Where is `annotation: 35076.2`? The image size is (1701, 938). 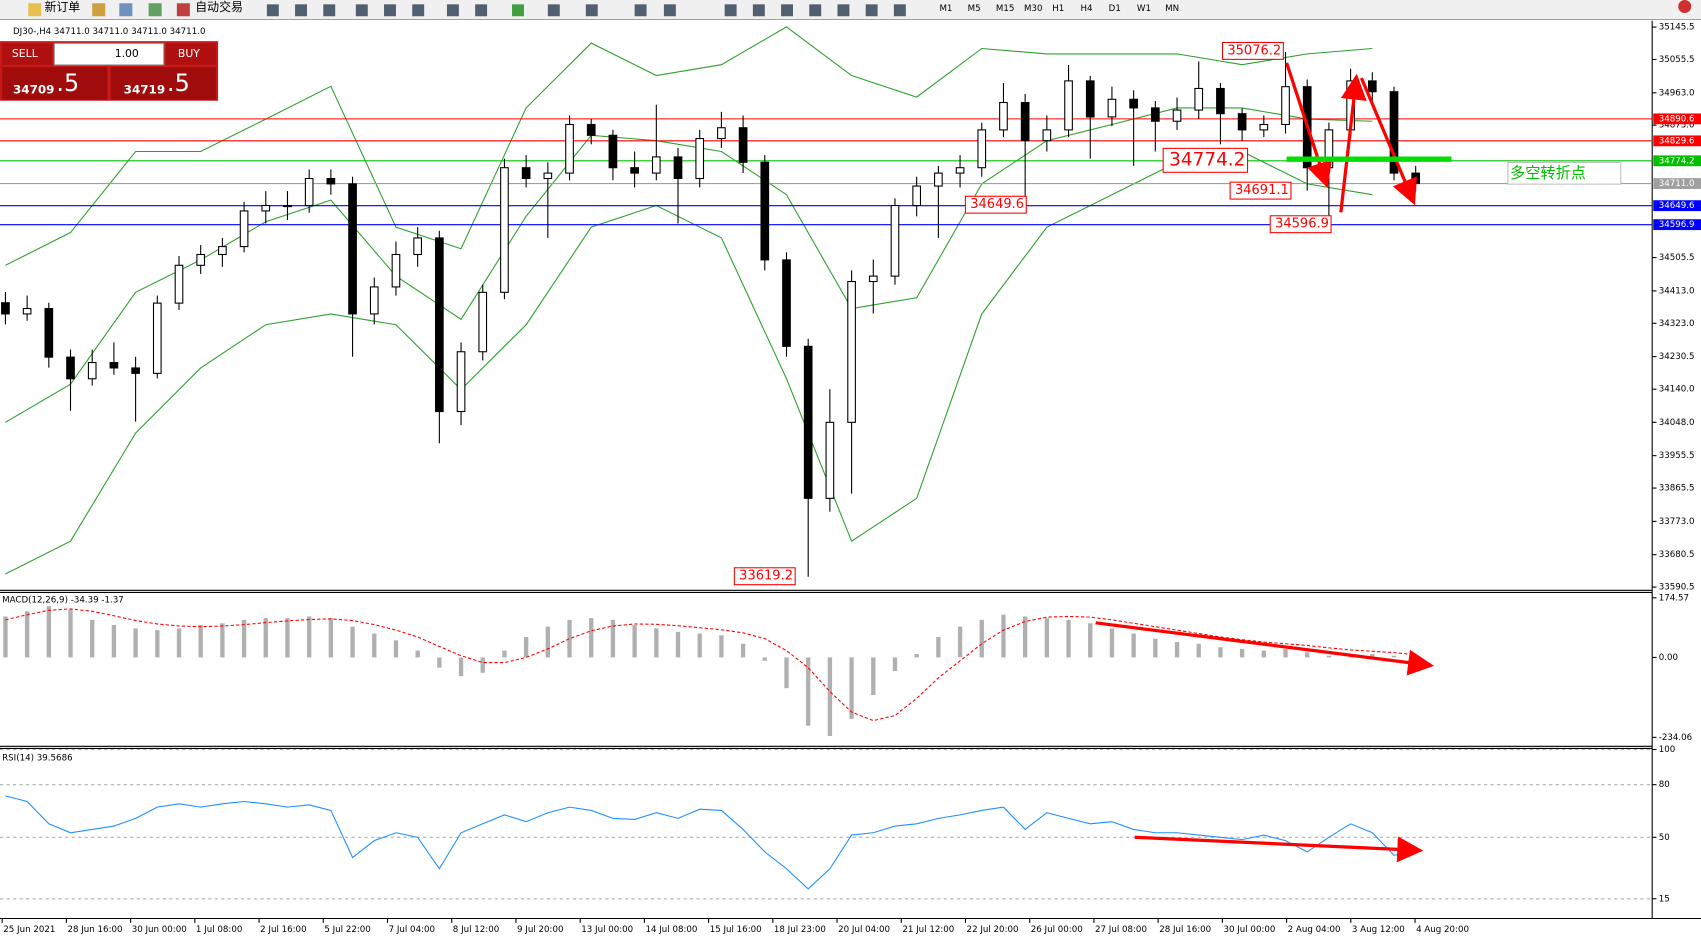
annotation: 35076.2 is located at coordinates (1254, 50).